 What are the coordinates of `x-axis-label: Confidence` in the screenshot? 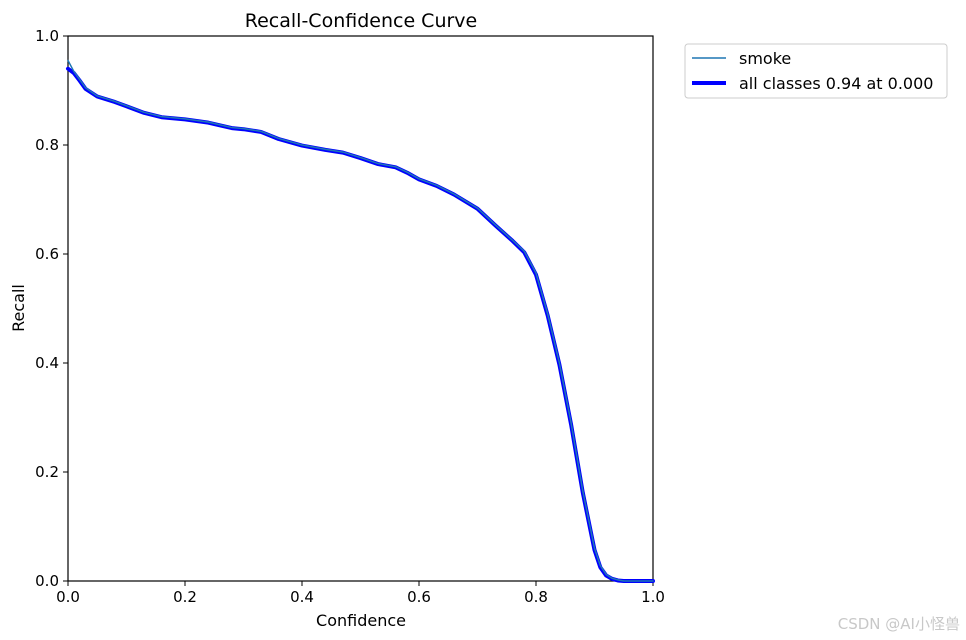 It's located at (361, 620).